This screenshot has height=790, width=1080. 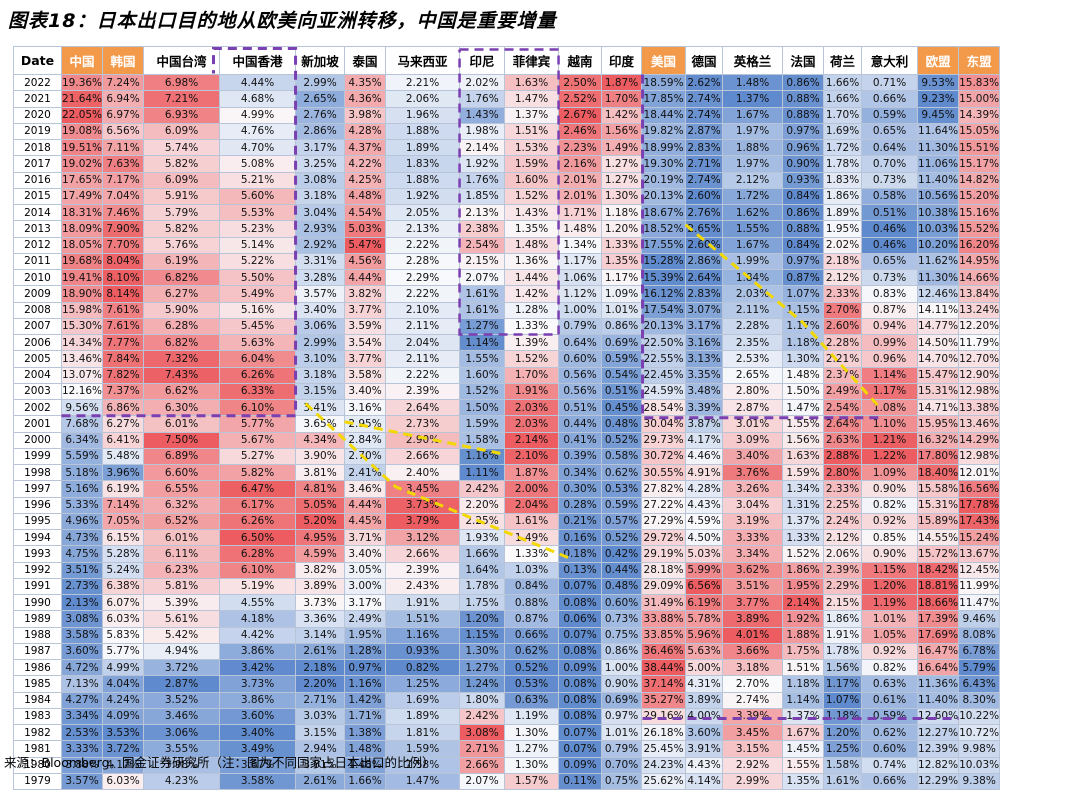 What do you see at coordinates (423, 261) in the screenshot?
I see `value-cell: 2.28%` at bounding box center [423, 261].